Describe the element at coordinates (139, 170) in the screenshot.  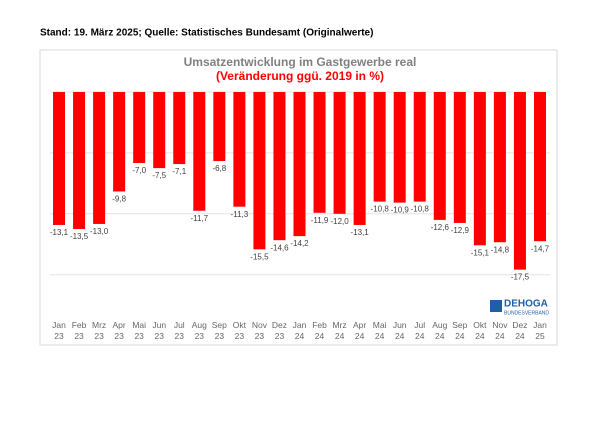
I see `value-label: -7,0` at that location.